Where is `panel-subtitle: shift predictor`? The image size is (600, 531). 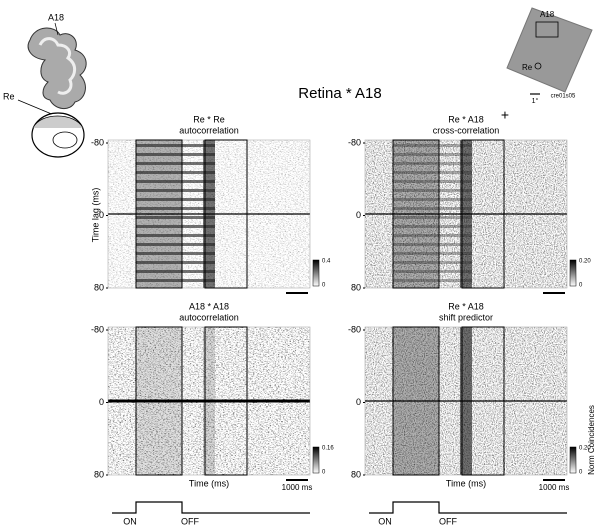
panel-subtitle: shift predictor is located at coordinates (466, 317).